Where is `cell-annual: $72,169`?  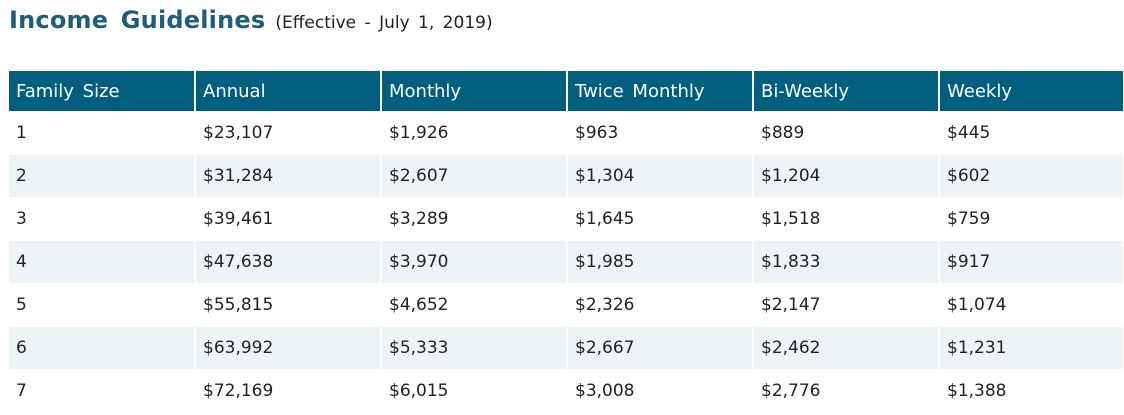 cell-annual: $72,169 is located at coordinates (288, 390).